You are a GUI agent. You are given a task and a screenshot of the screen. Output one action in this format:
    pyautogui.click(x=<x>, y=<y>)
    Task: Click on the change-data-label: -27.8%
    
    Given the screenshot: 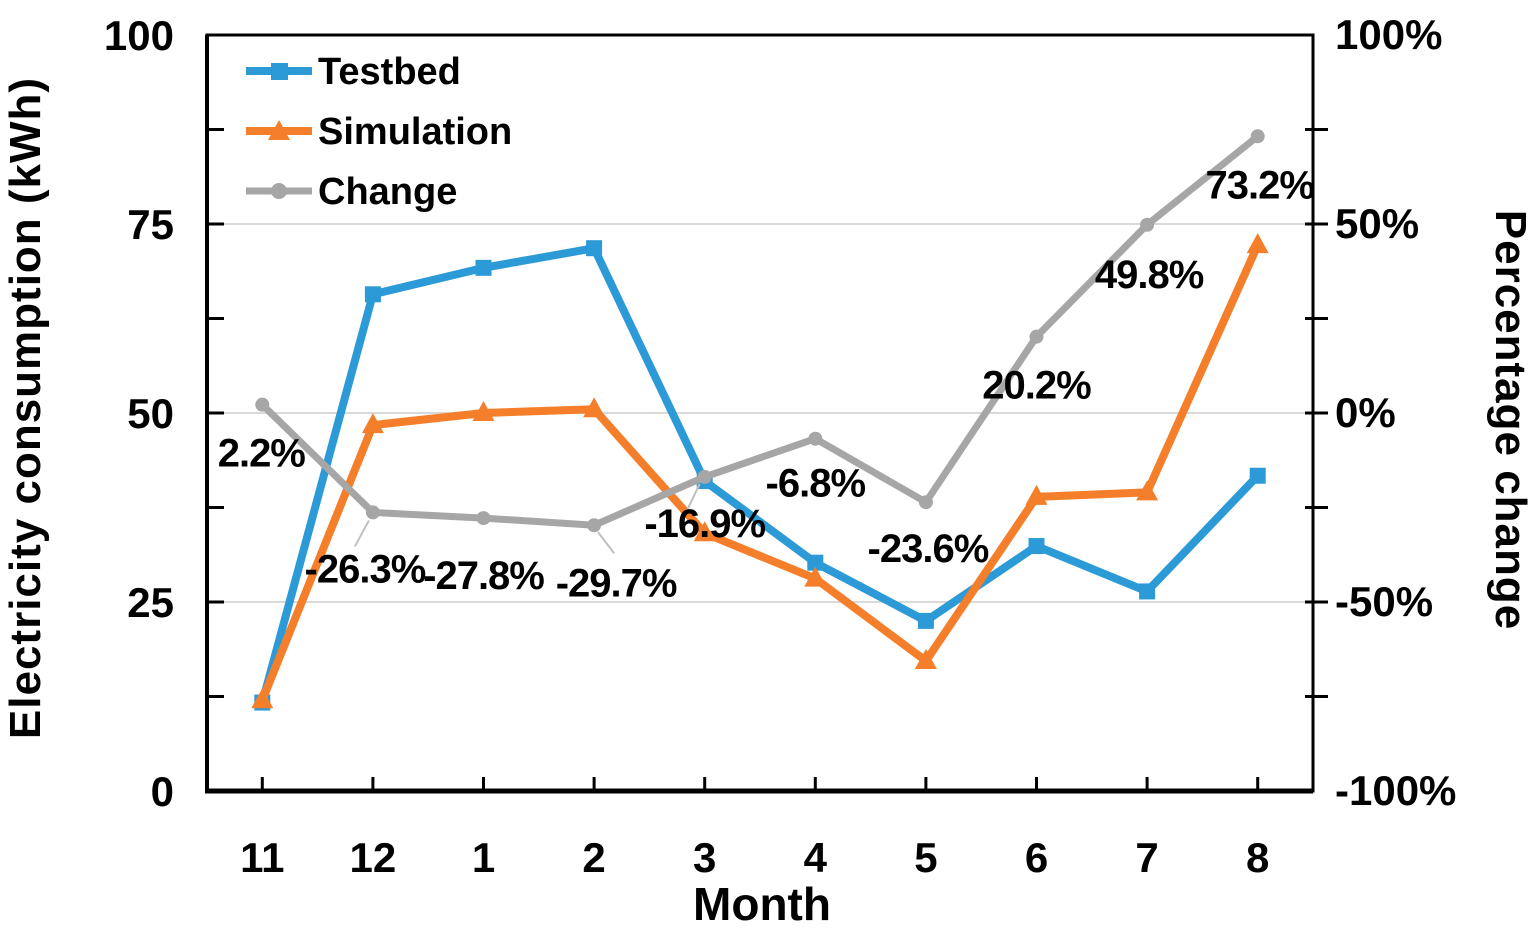 What is the action you would take?
    pyautogui.click(x=483, y=576)
    